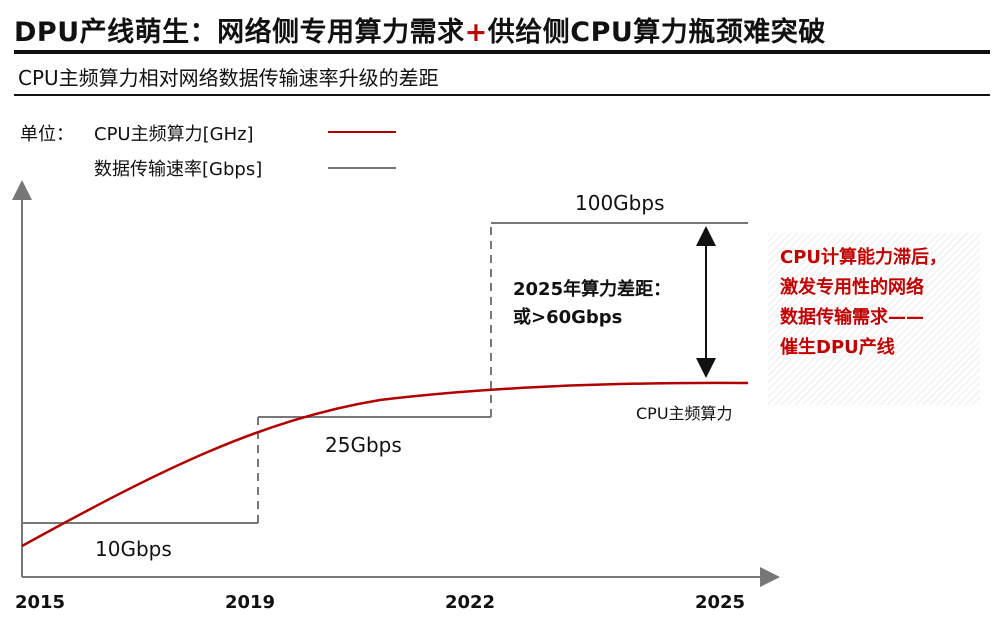  Describe the element at coordinates (470, 602) in the screenshot. I see `x-tick-label-2: 2022` at that location.